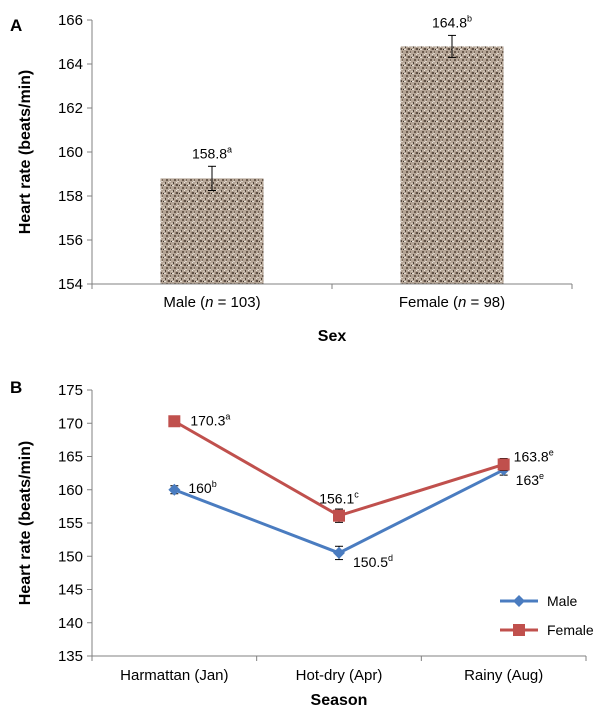  Describe the element at coordinates (373, 561) in the screenshot. I see `data-label: 150.5d` at that location.